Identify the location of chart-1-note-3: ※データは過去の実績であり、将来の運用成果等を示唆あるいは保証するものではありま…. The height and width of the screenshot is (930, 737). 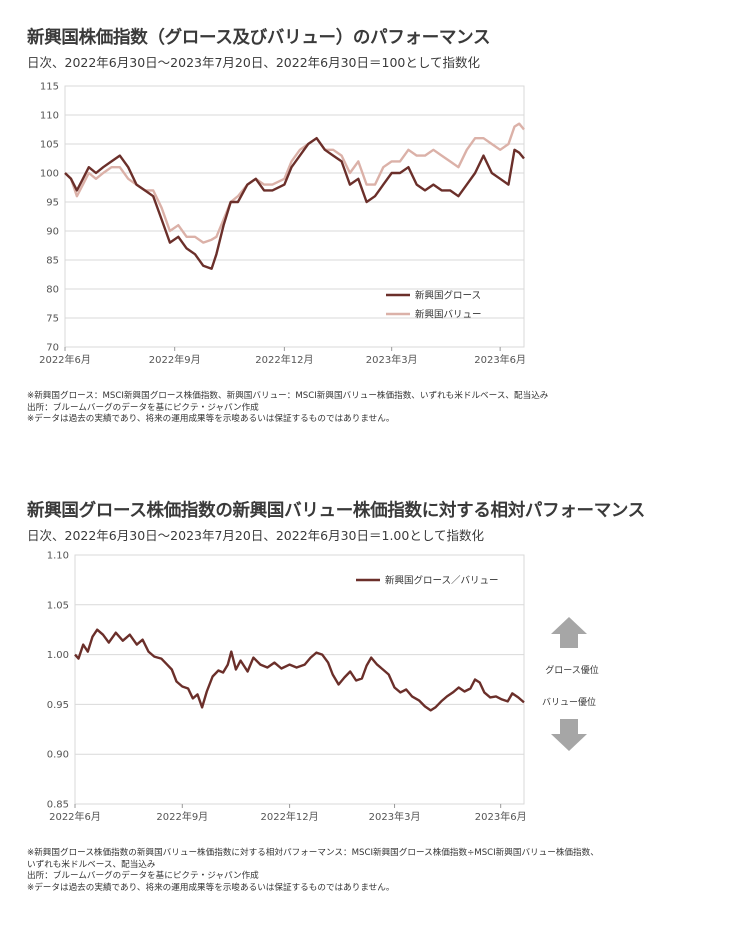
(211, 419).